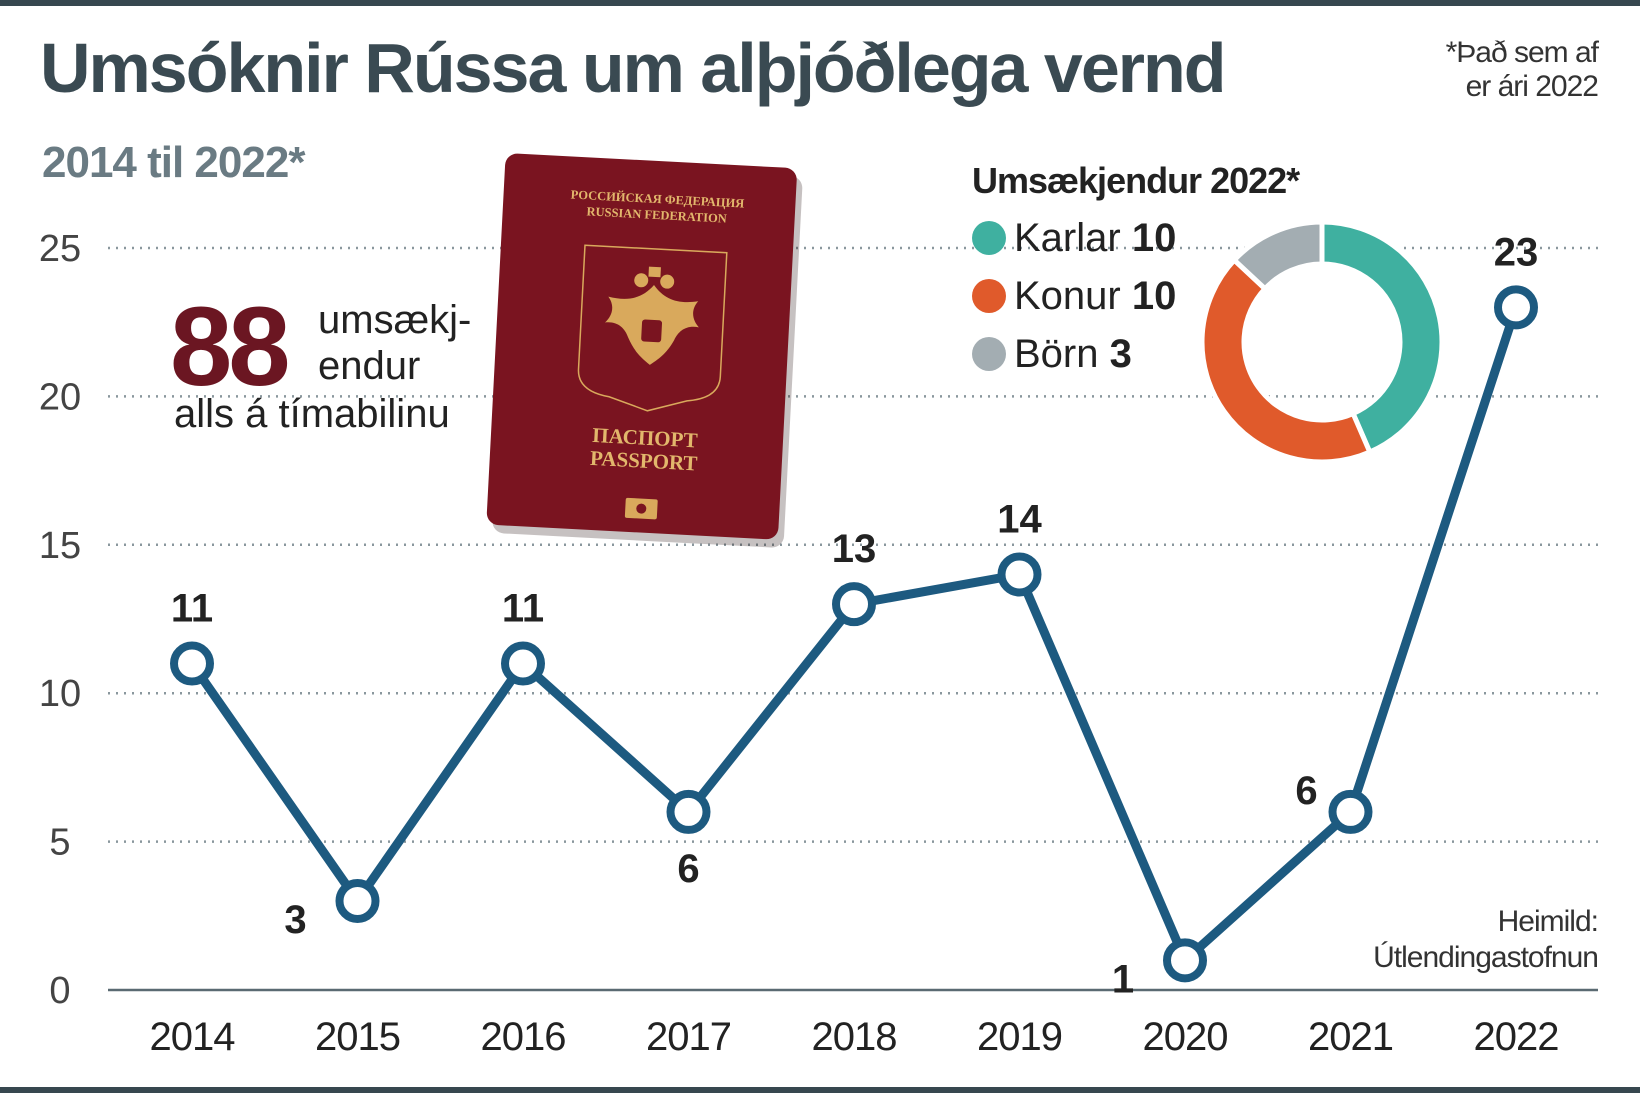 The width and height of the screenshot is (1640, 1093). I want to click on data-point-2017, so click(688, 811).